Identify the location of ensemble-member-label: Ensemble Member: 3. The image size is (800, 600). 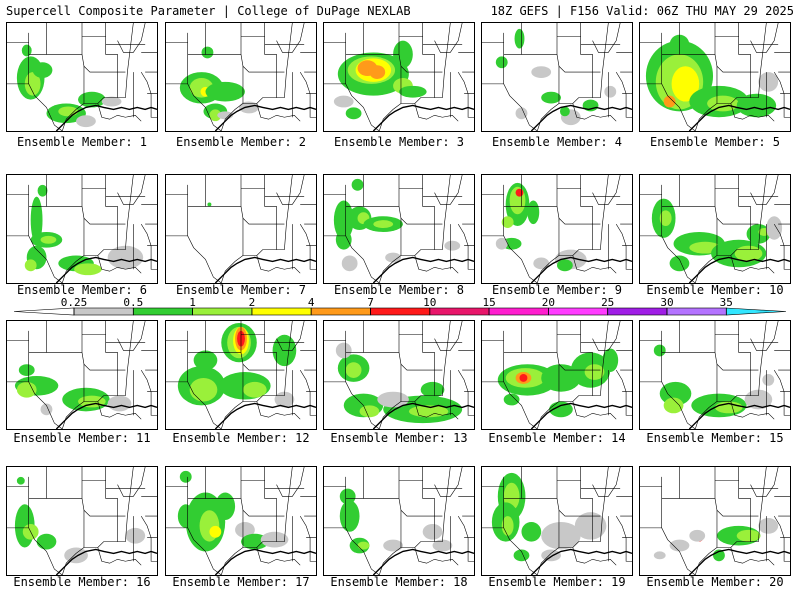
(399, 142).